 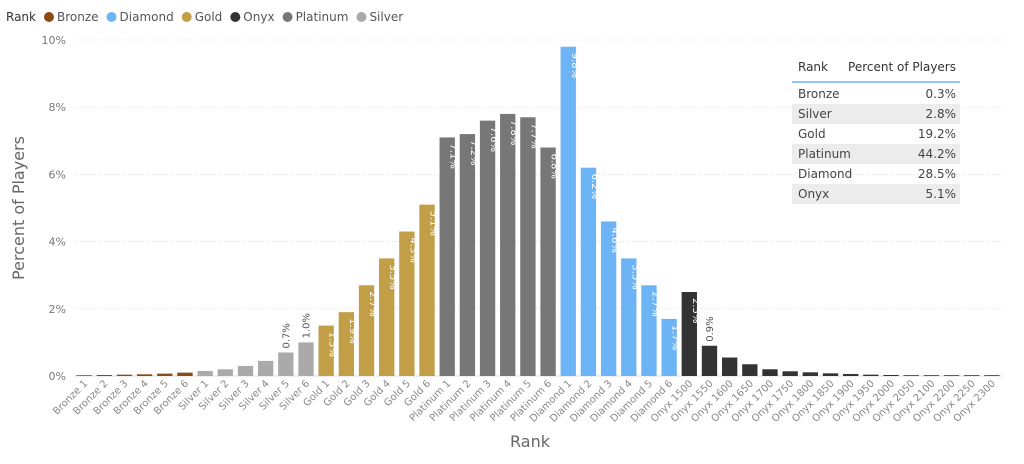 I want to click on table-row: Silver 2.8%, so click(x=876, y=114).